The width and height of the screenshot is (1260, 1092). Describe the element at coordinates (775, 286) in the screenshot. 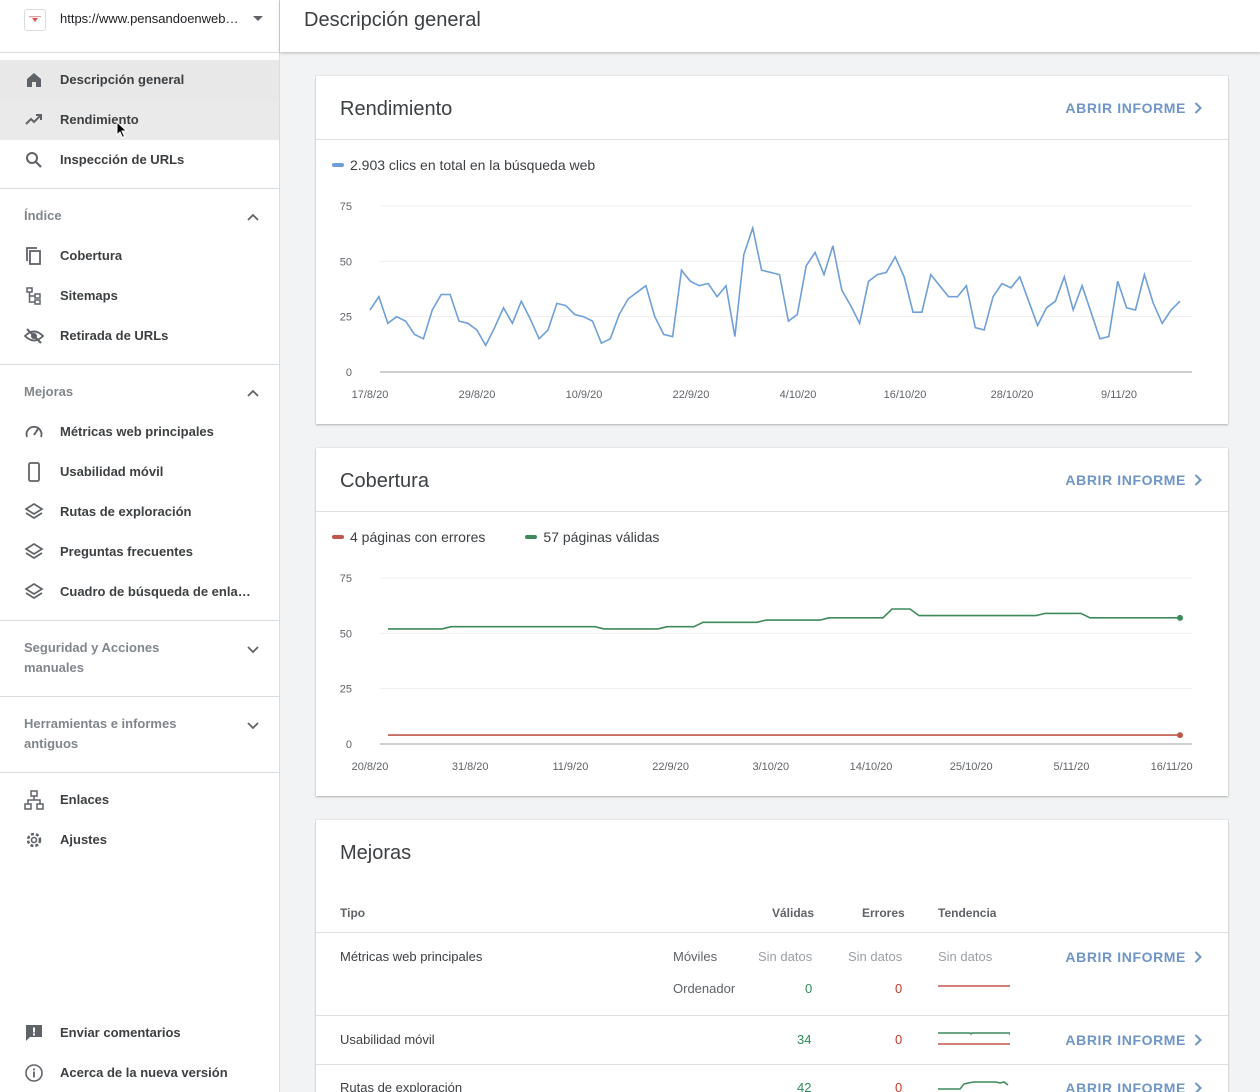

I see `series-line` at that location.